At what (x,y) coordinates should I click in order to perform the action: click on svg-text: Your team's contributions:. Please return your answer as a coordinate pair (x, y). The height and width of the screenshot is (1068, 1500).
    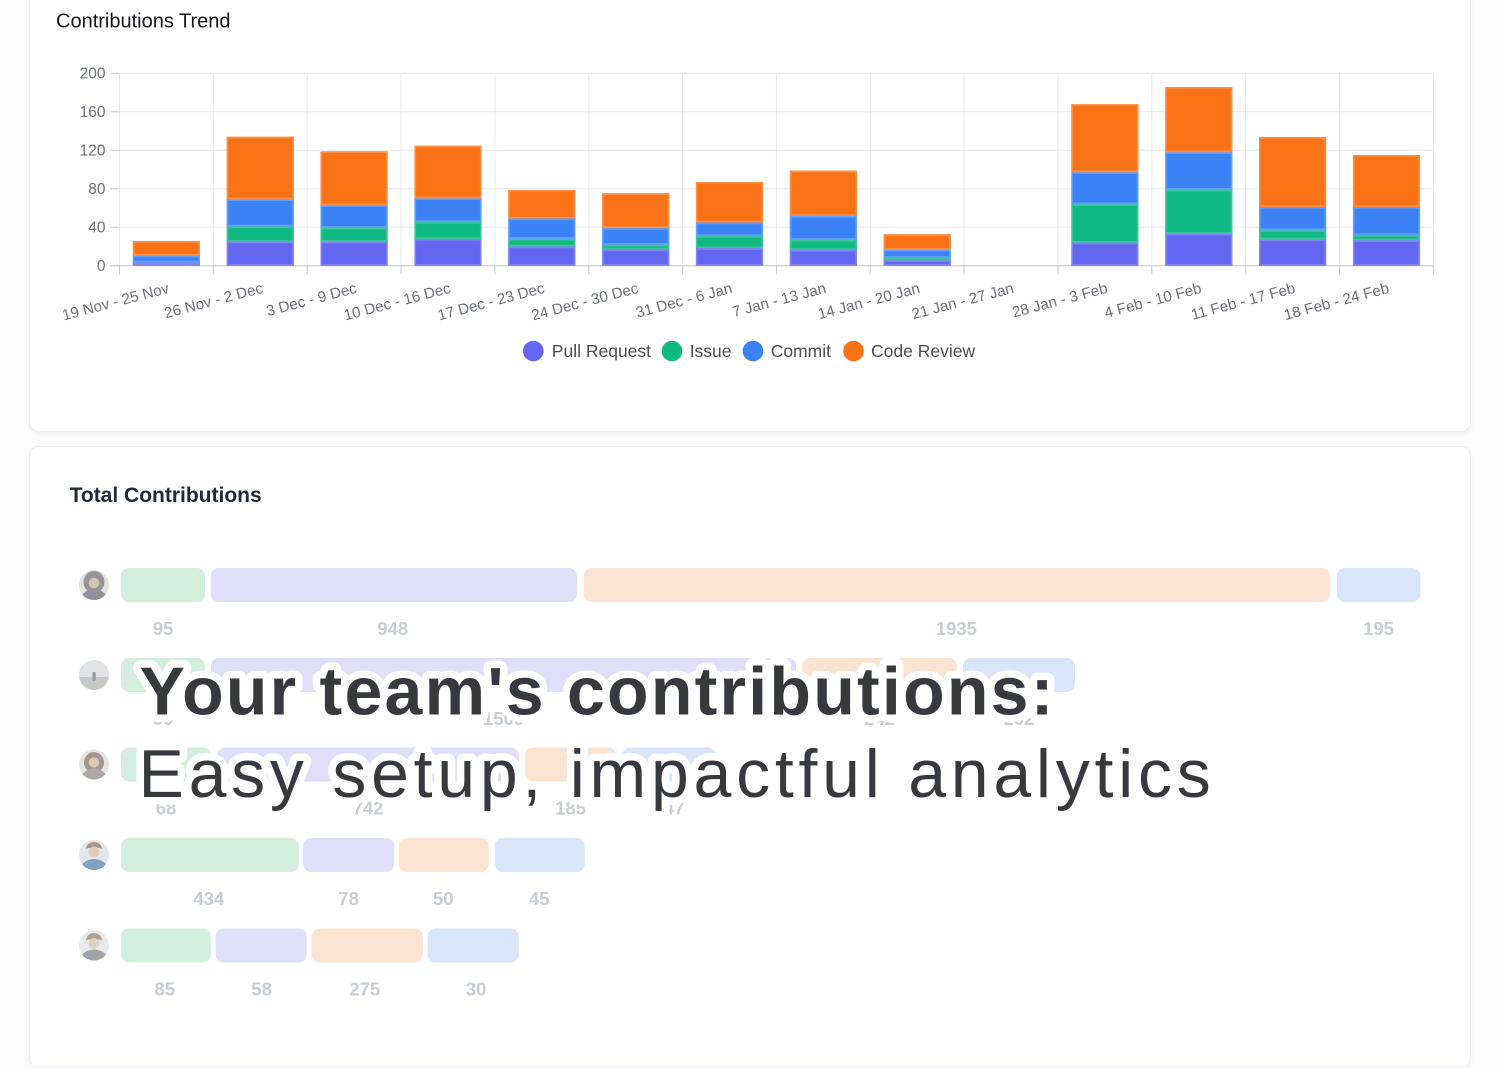
    Looking at the image, I should click on (598, 692).